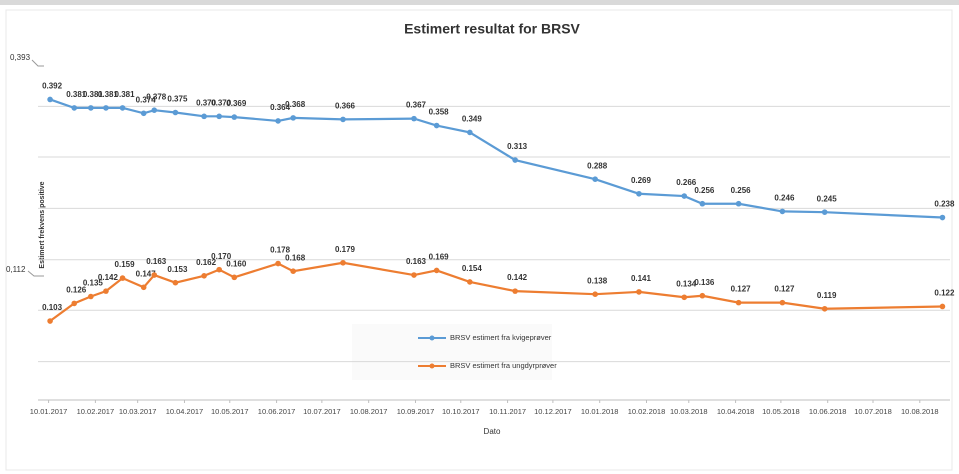  Describe the element at coordinates (741, 289) in the screenshot. I see `data-label: 0.127` at that location.